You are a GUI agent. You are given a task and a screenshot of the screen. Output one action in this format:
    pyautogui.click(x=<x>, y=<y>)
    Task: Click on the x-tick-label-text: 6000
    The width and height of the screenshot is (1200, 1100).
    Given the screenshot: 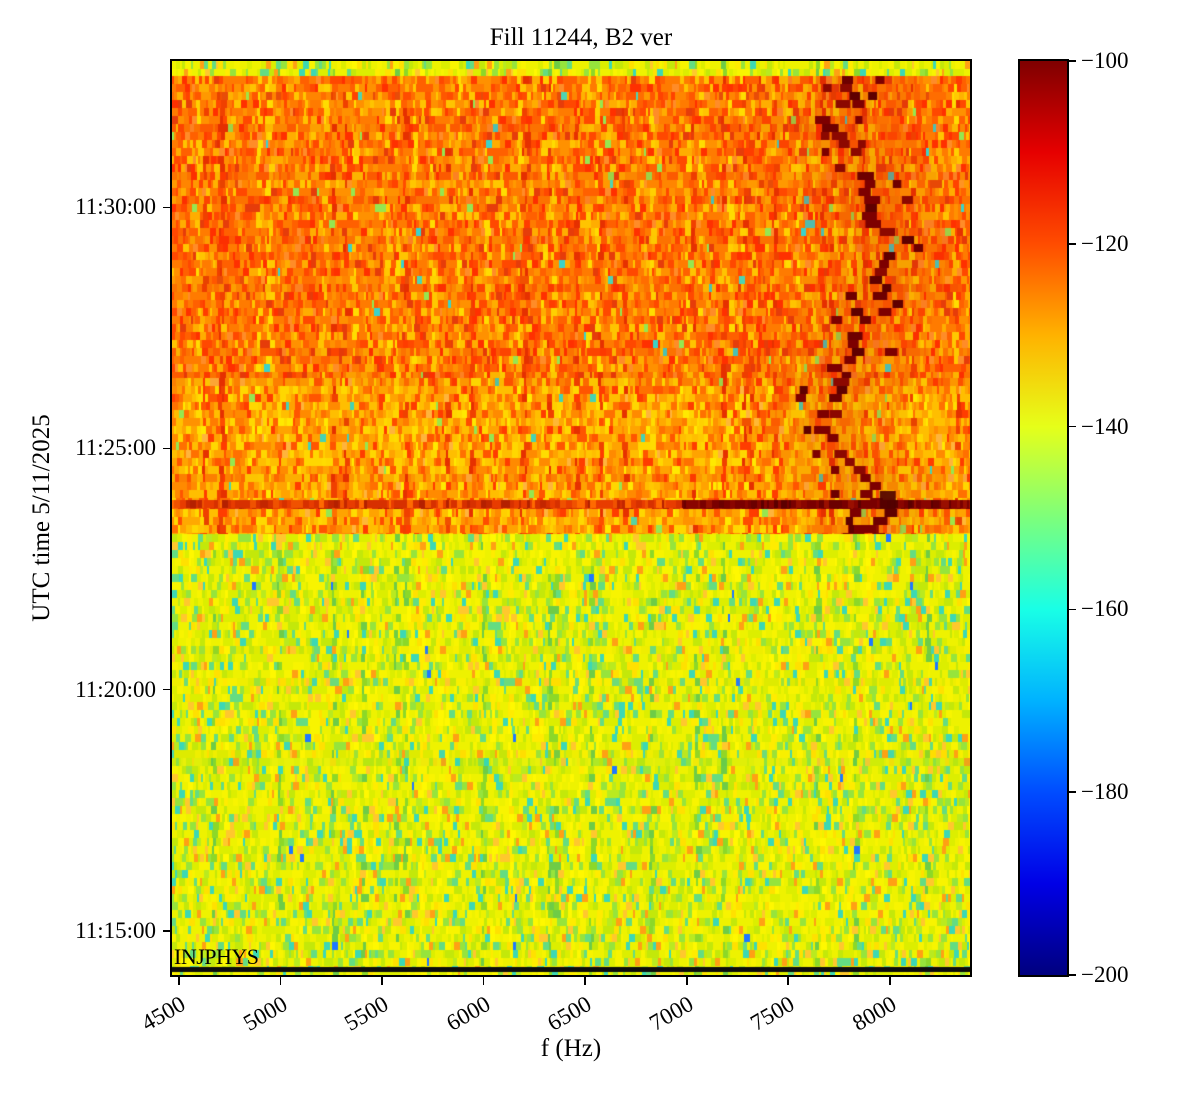 What is the action you would take?
    pyautogui.click(x=468, y=1013)
    